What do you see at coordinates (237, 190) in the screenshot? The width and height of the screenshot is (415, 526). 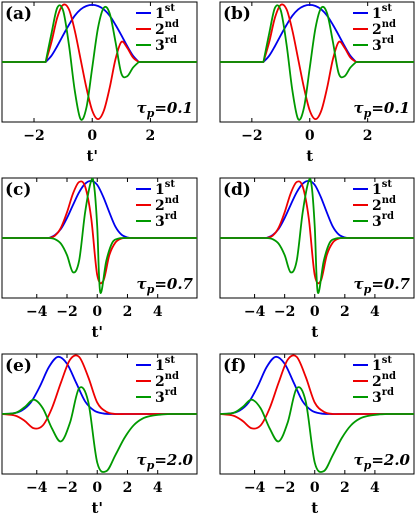 I see `panel-label: (d)` at bounding box center [237, 190].